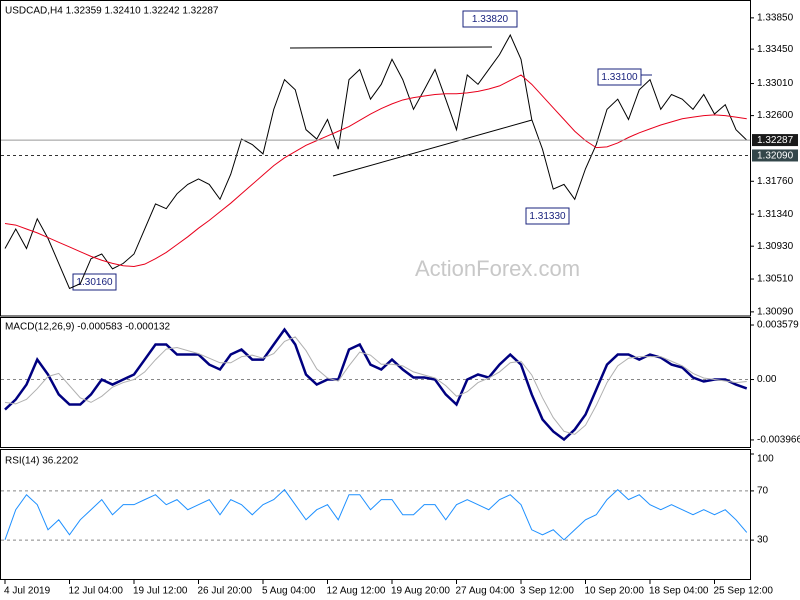 The image size is (800, 600). What do you see at coordinates (160, 591) in the screenshot?
I see `x-tick-label: 19 Jul 12:00` at bounding box center [160, 591].